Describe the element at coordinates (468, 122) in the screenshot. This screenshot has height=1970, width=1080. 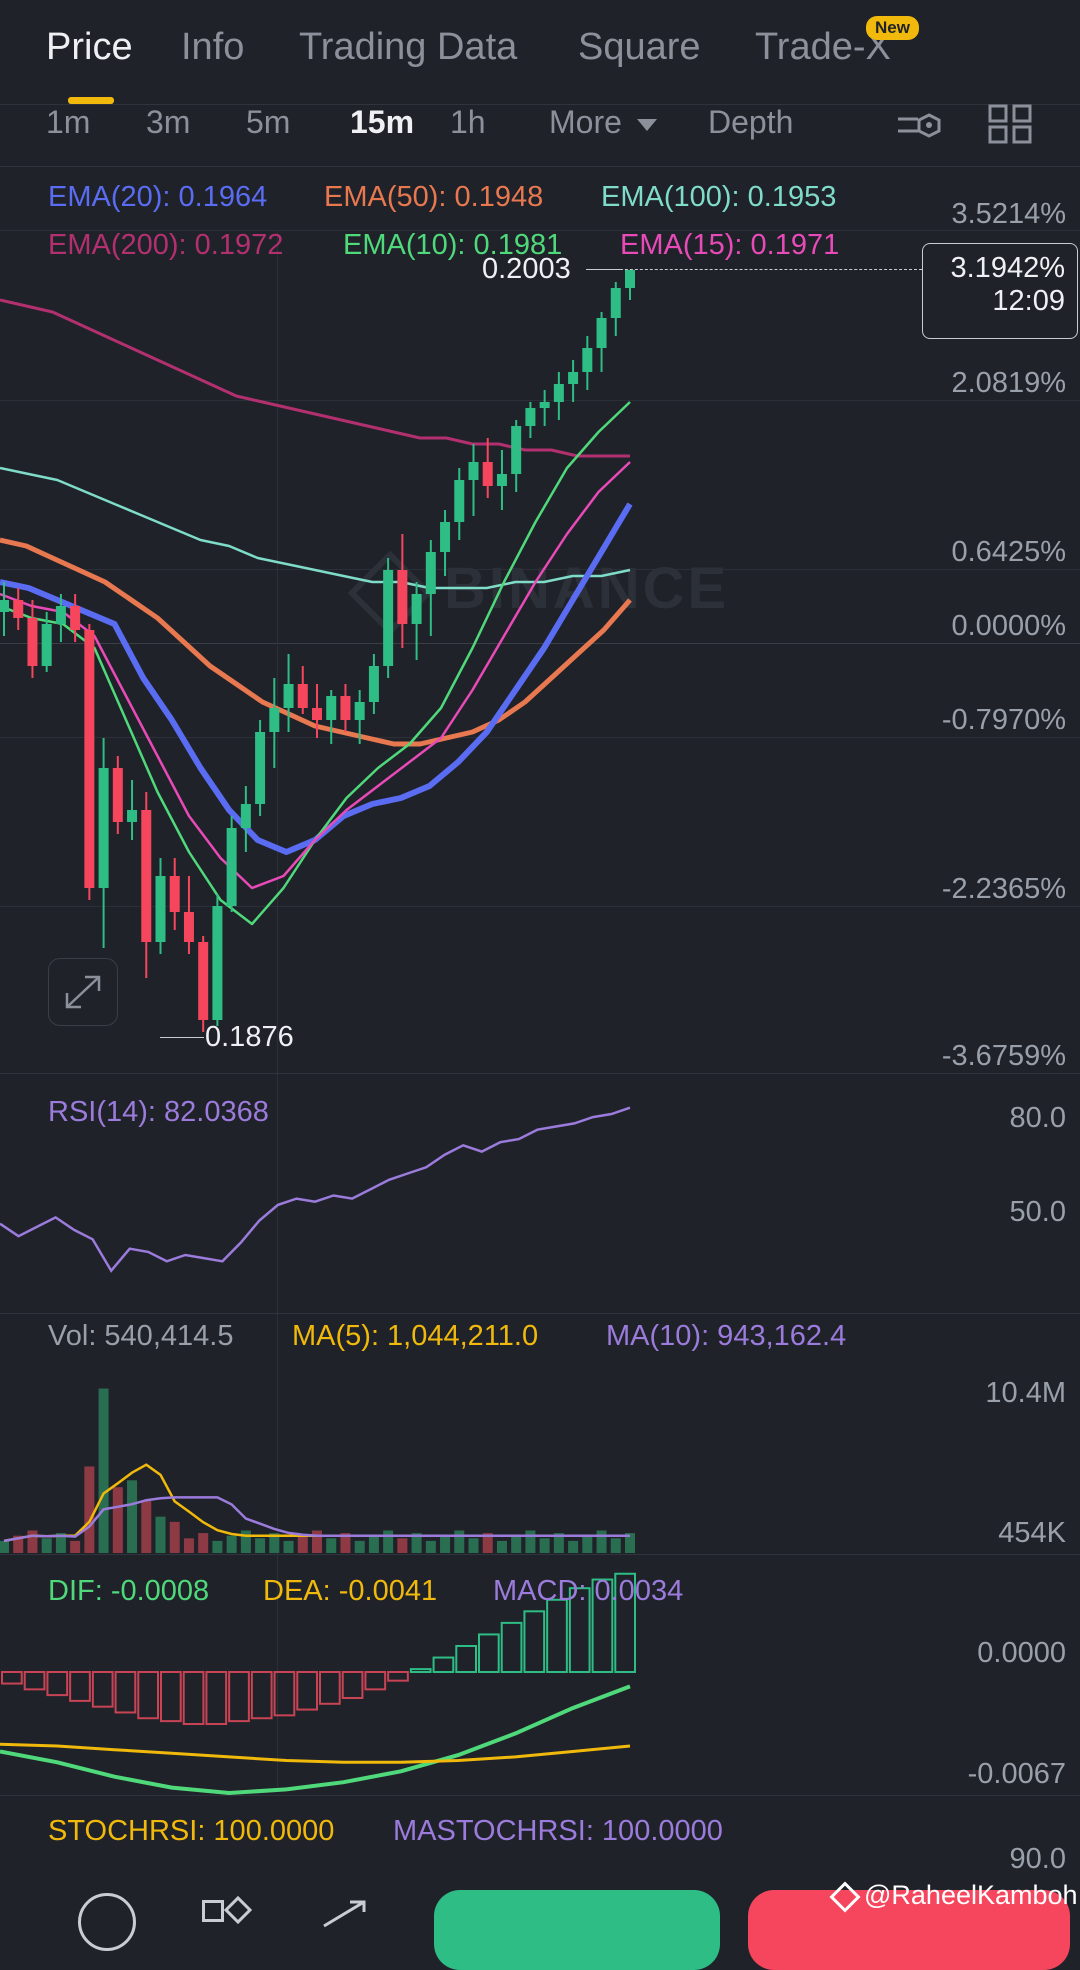
I see `timeframe-1h: 1h` at that location.